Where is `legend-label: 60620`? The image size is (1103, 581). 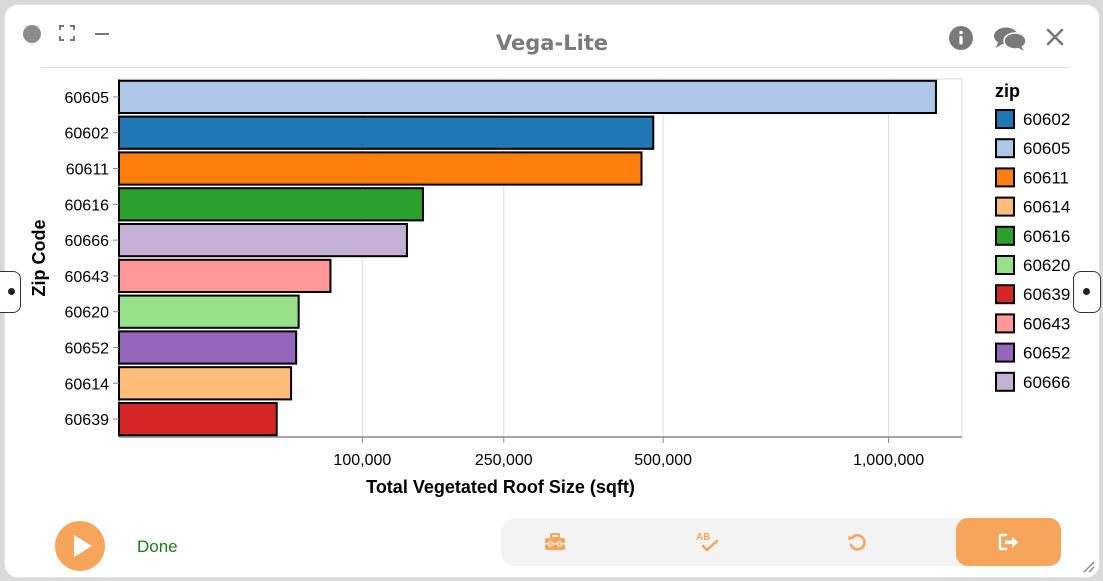
legend-label: 60620 is located at coordinates (1046, 265).